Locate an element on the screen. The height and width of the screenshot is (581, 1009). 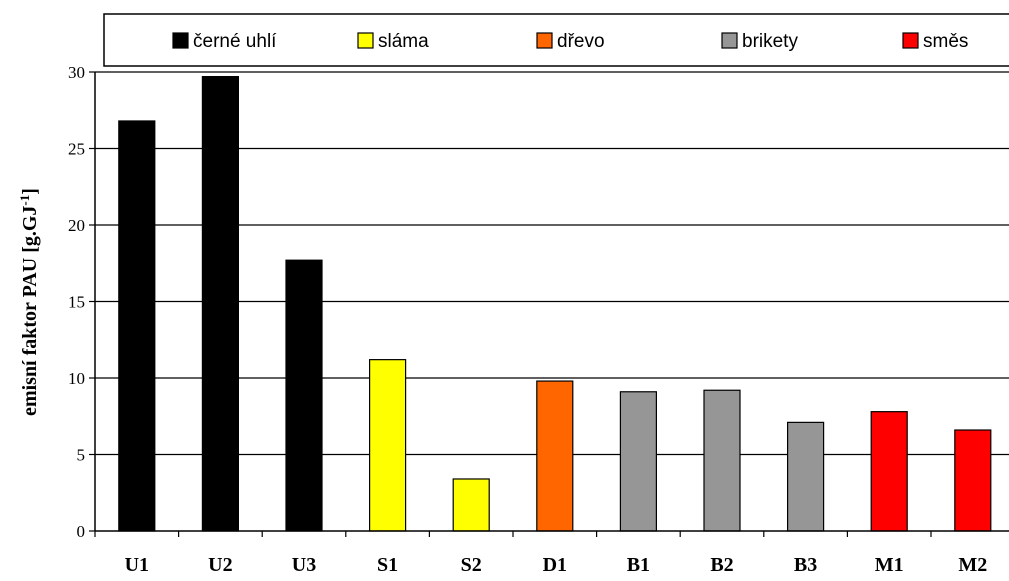
x-tick-label: B2 is located at coordinates (721, 565).